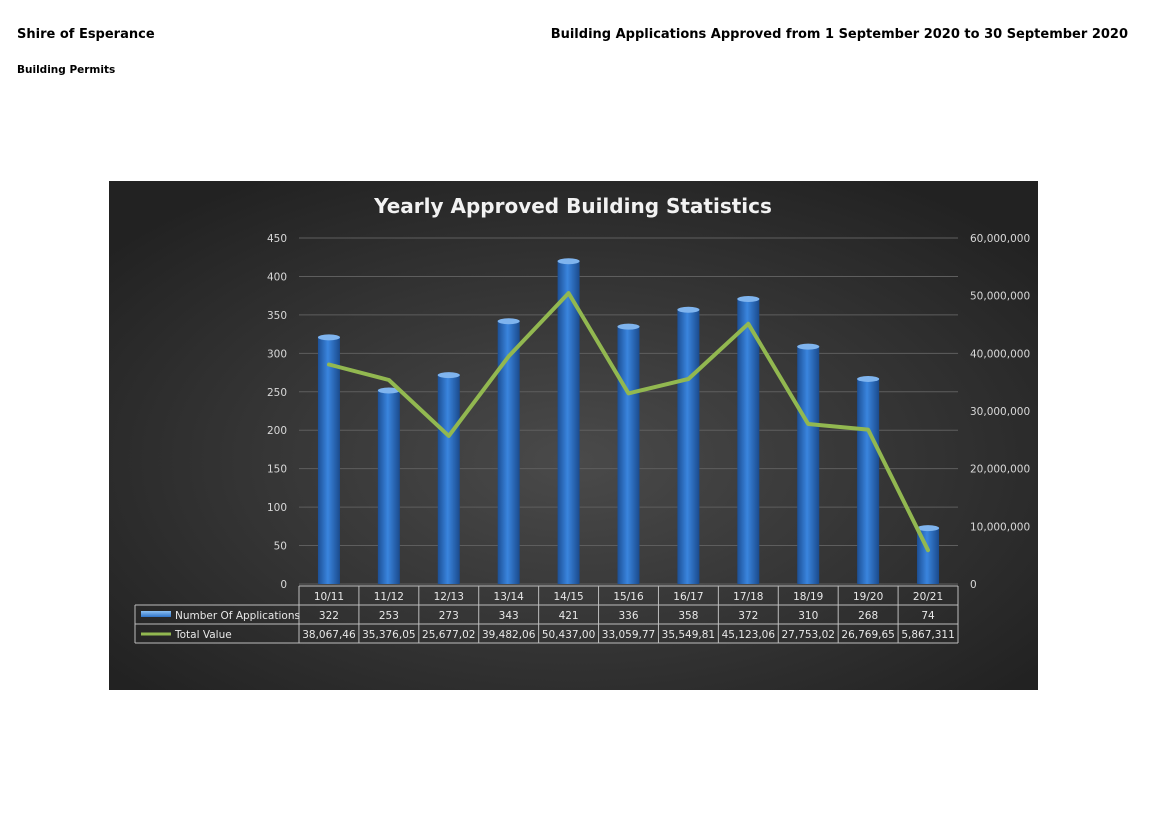  I want to click on bar-13/14, so click(508, 452).